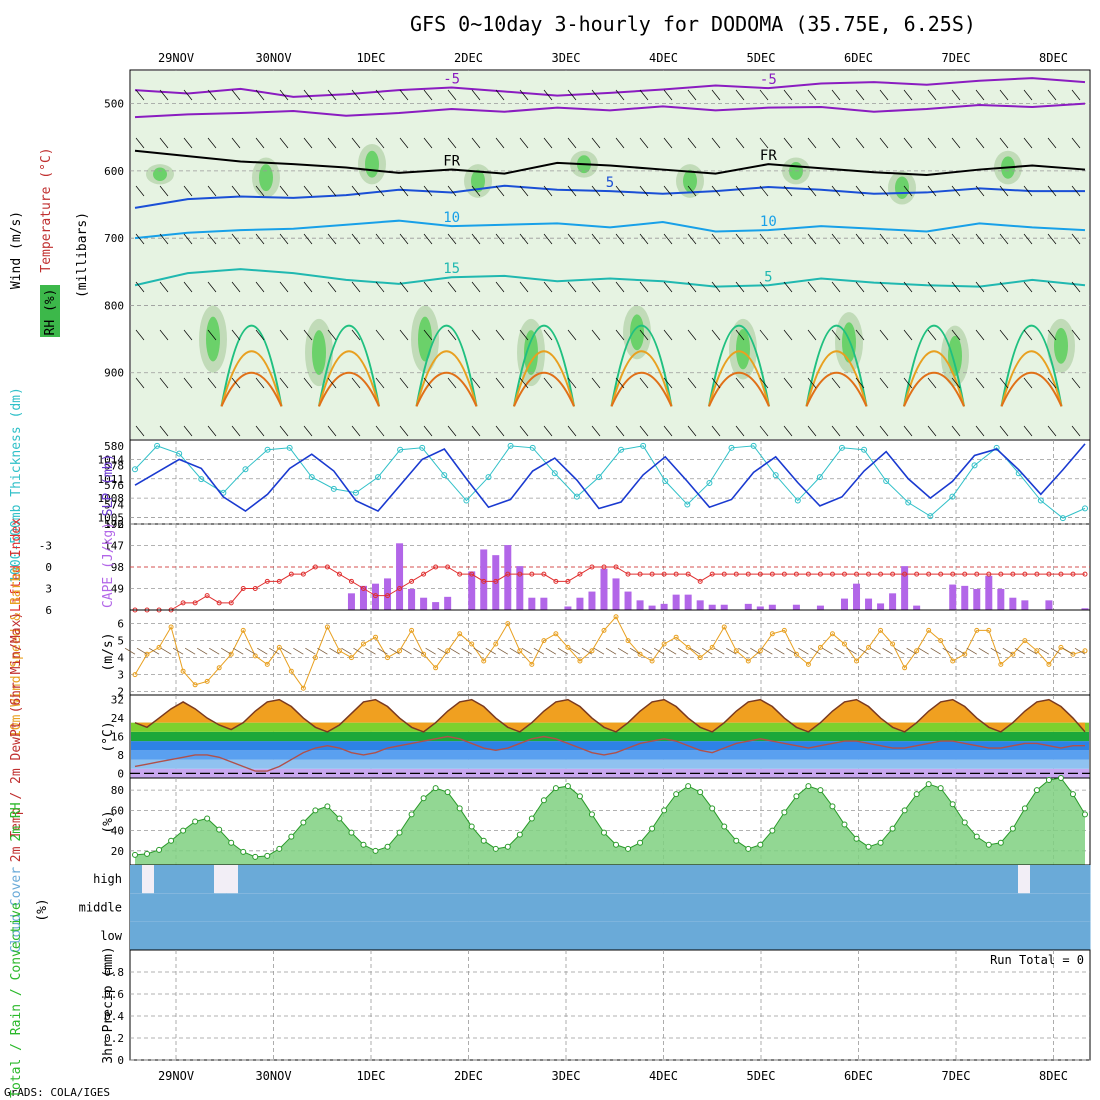 The image size is (1100, 1100). I want to click on bottom-date-label: 4DEC, so click(663, 1076).